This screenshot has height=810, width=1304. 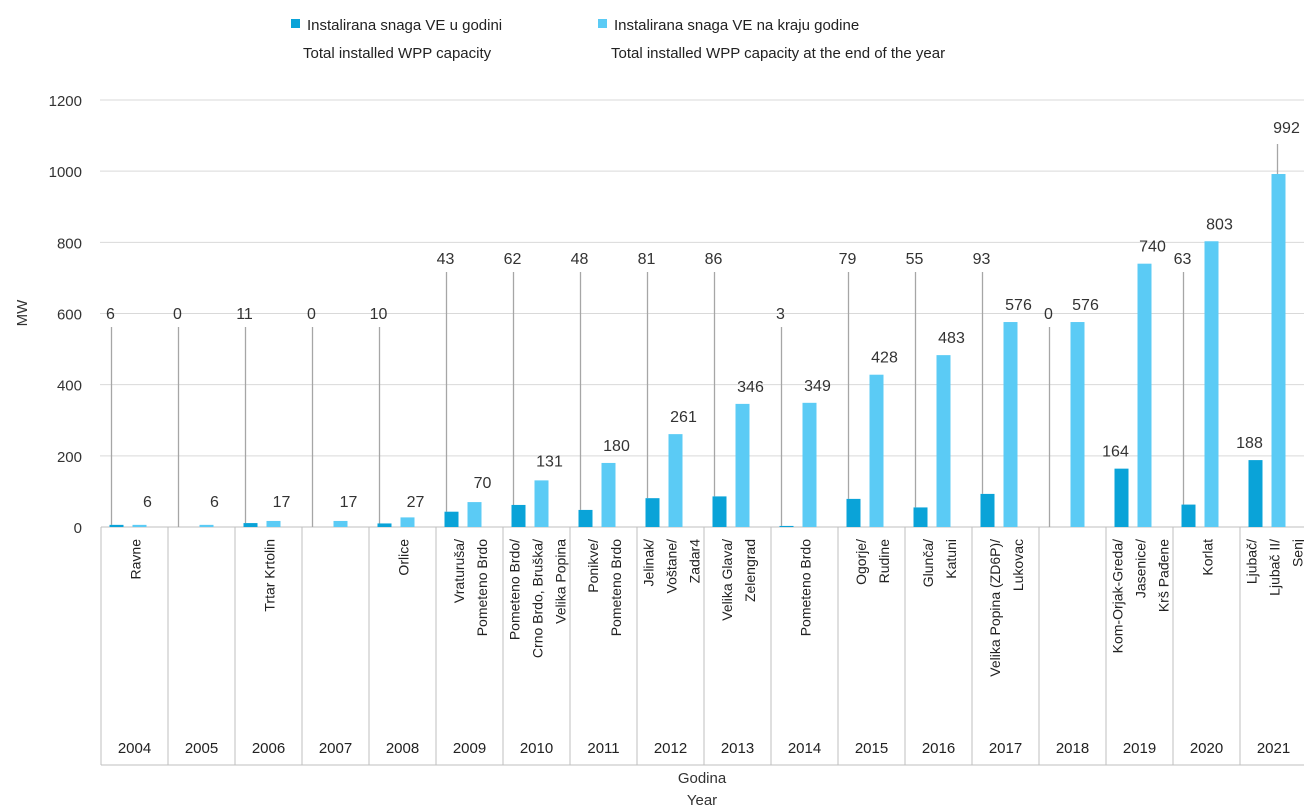 What do you see at coordinates (177, 314) in the screenshot?
I see `data-label-annual-2005: 0` at bounding box center [177, 314].